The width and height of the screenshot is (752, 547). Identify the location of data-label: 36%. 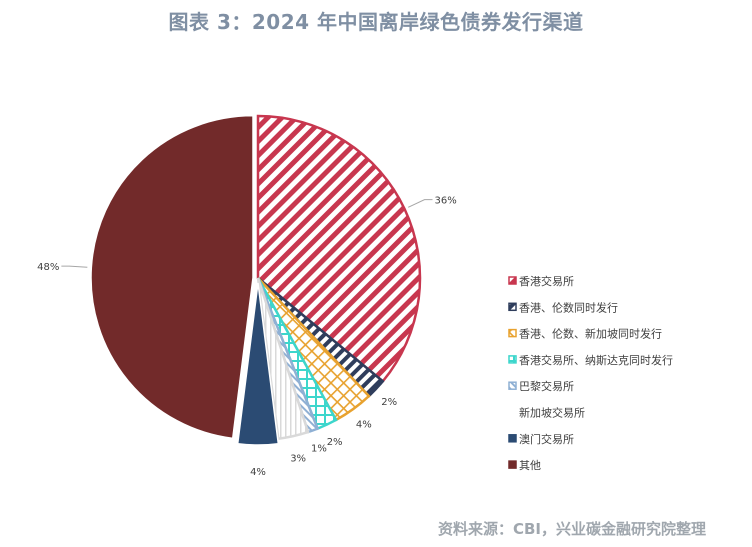
(445, 201).